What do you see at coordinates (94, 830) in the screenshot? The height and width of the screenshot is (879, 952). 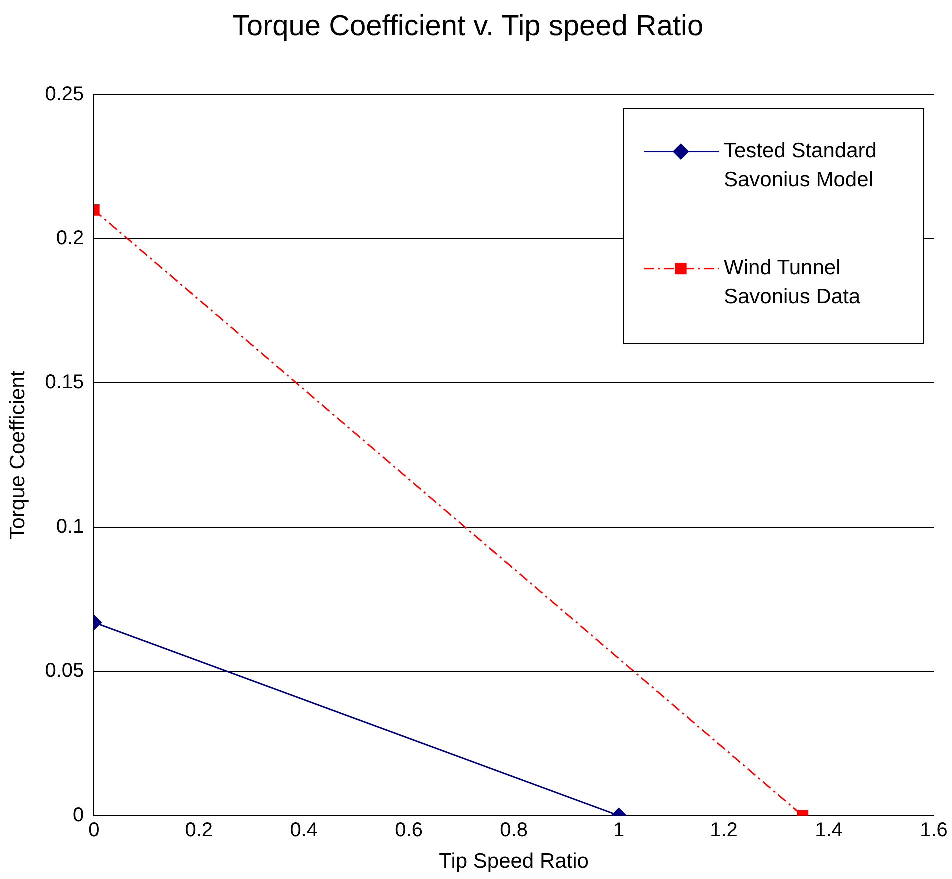 I see `x-tick-label: 0` at bounding box center [94, 830].